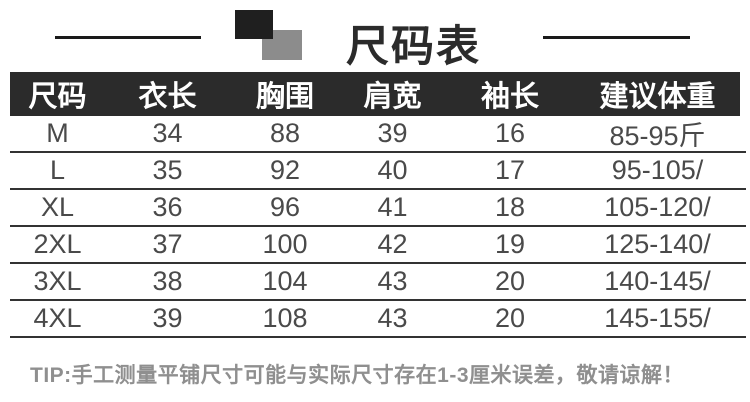 The width and height of the screenshot is (750, 402). I want to click on table-cell: 95-105/, so click(657, 170).